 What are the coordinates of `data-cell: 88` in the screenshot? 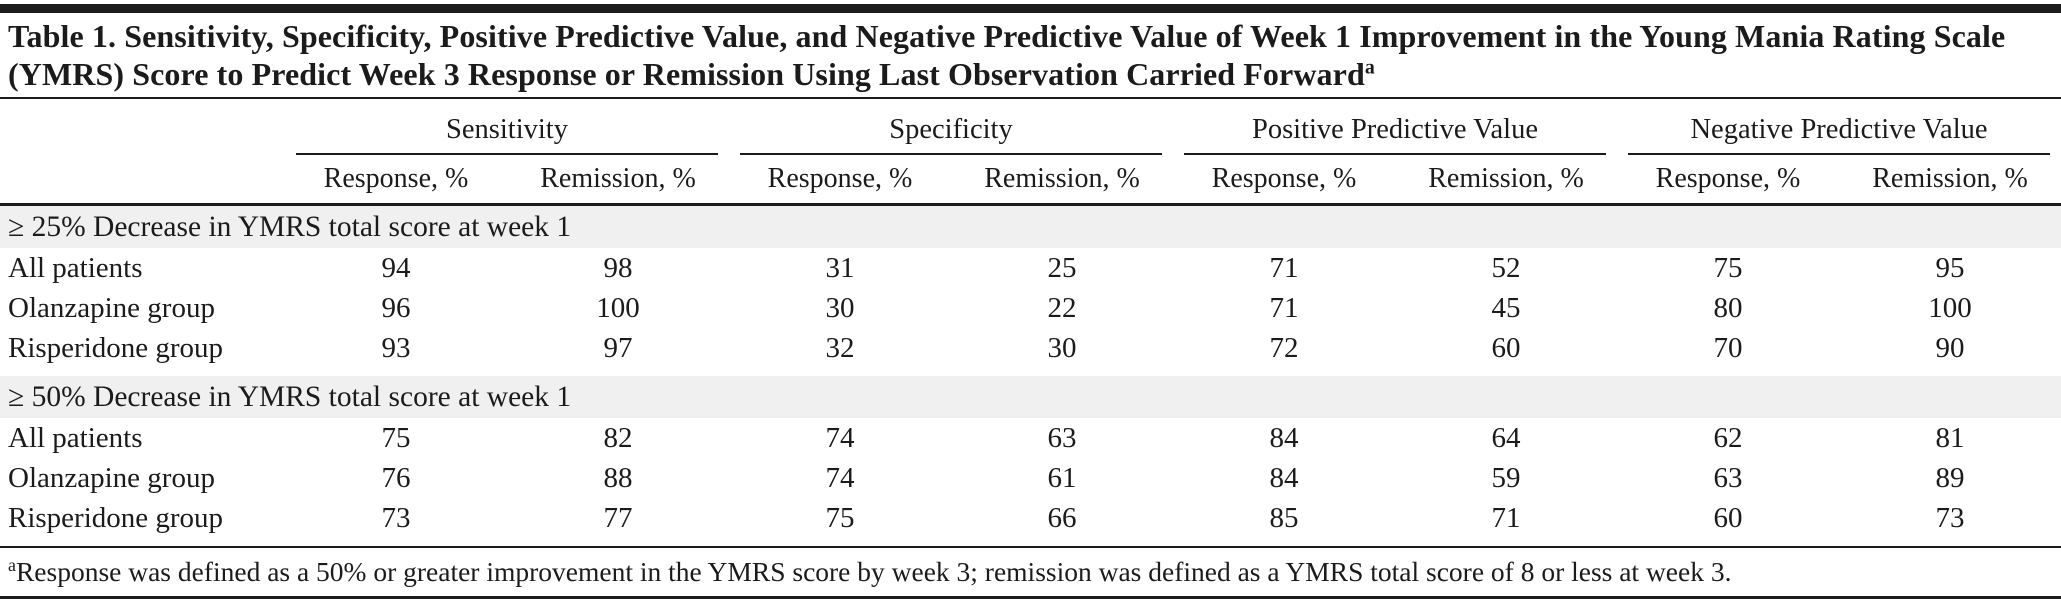 It's located at (618, 477).